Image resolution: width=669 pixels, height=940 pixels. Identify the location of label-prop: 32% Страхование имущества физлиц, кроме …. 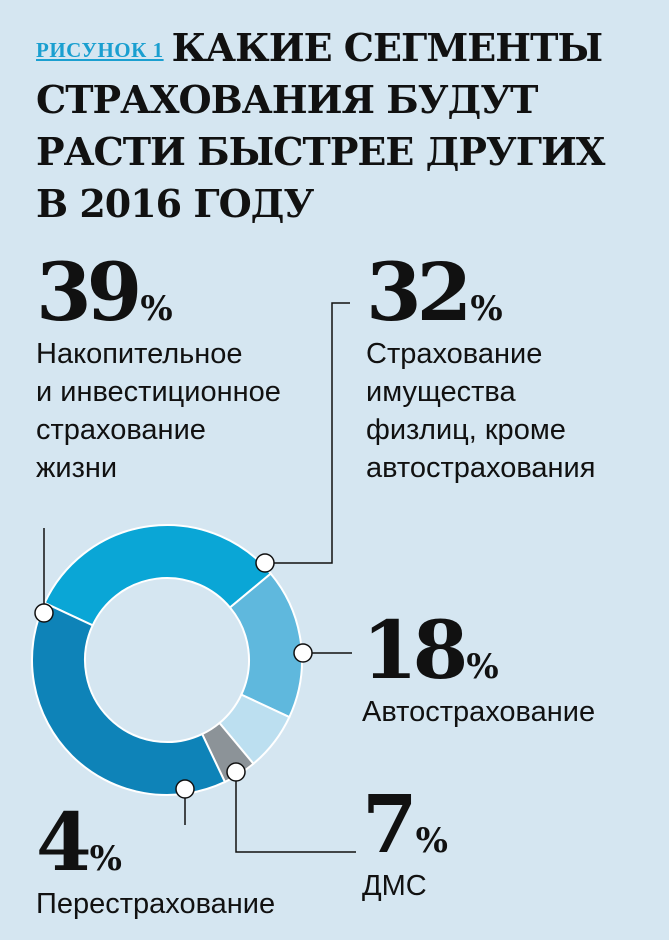
(481, 366).